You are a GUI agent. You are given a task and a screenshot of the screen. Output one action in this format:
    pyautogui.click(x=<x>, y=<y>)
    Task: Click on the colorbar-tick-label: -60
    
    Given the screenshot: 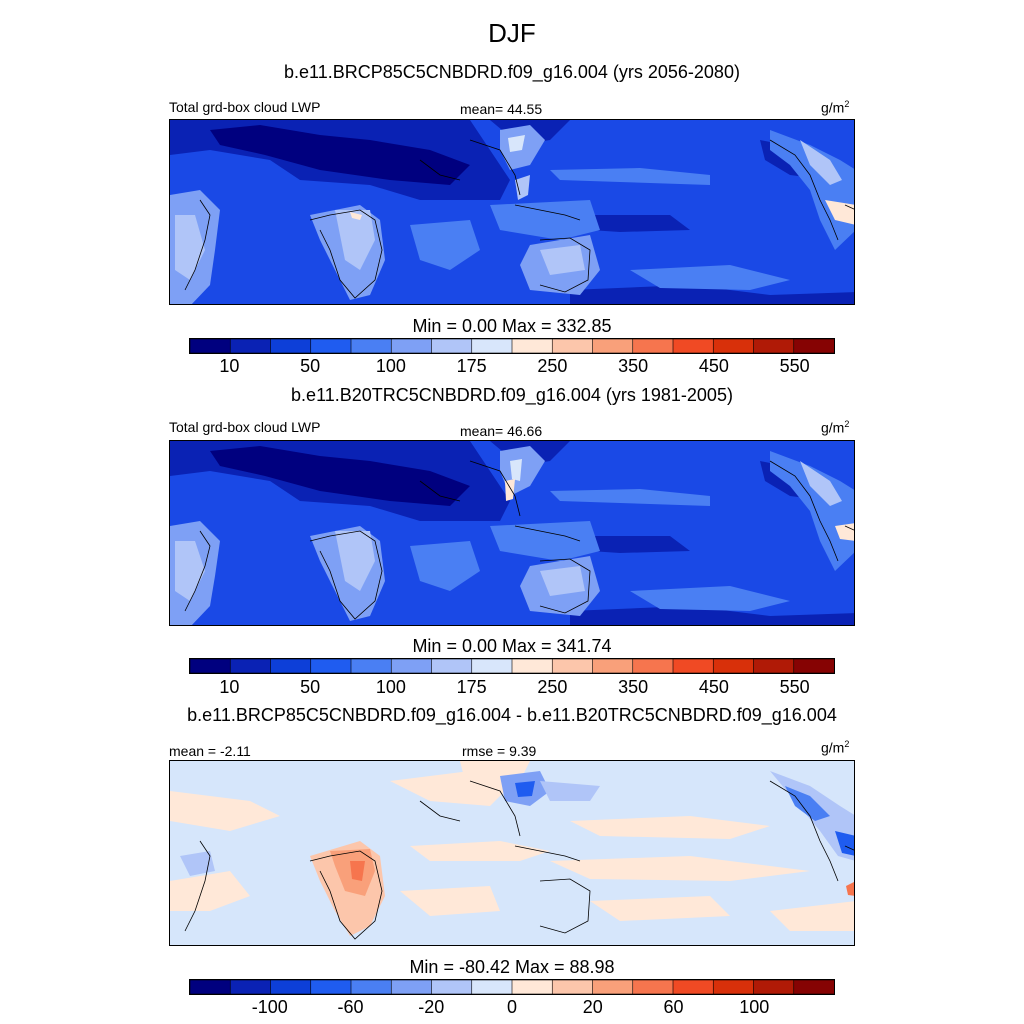 What is the action you would take?
    pyautogui.click(x=350, y=1007)
    